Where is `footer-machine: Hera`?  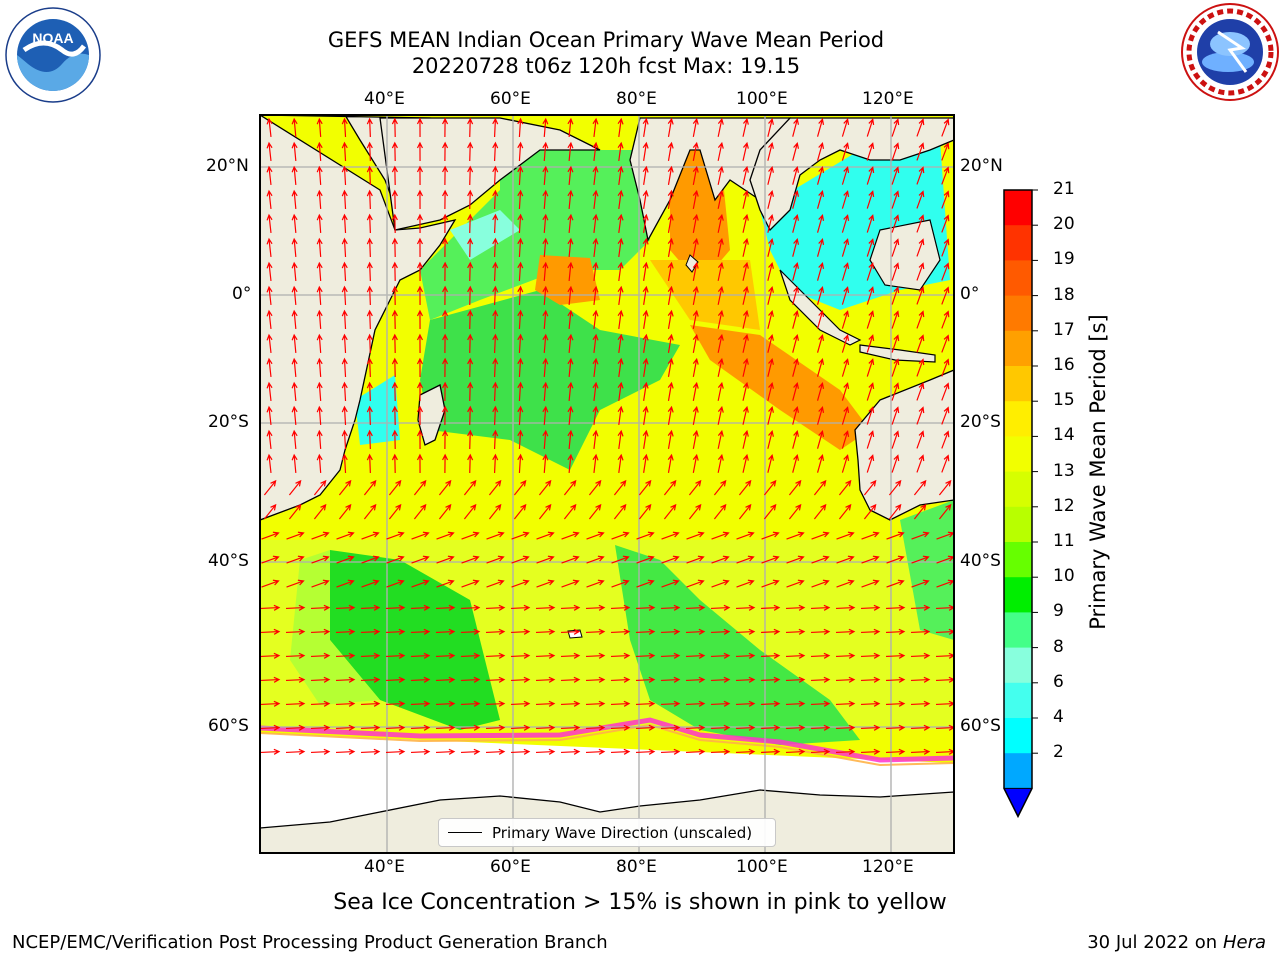 footer-machine: Hera is located at coordinates (1244, 942).